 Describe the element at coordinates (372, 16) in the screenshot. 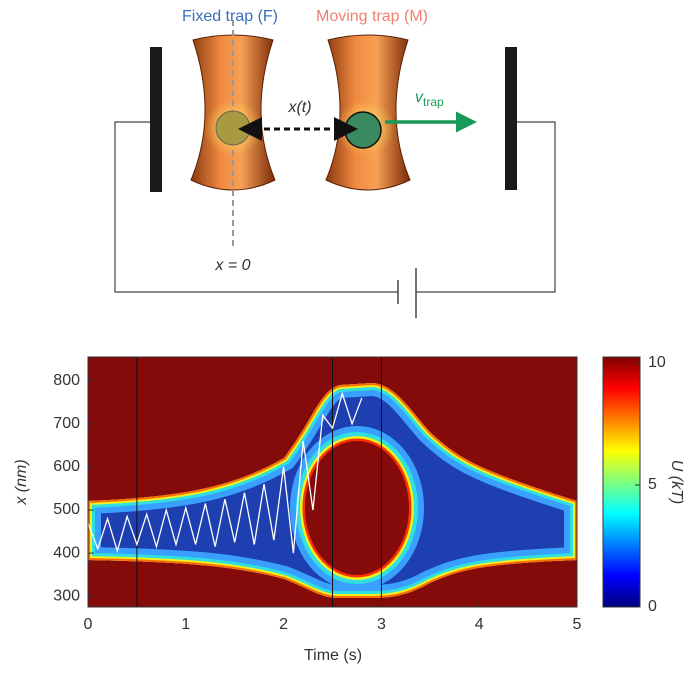

I see `moving-trap-label: Moving trap (M)` at that location.